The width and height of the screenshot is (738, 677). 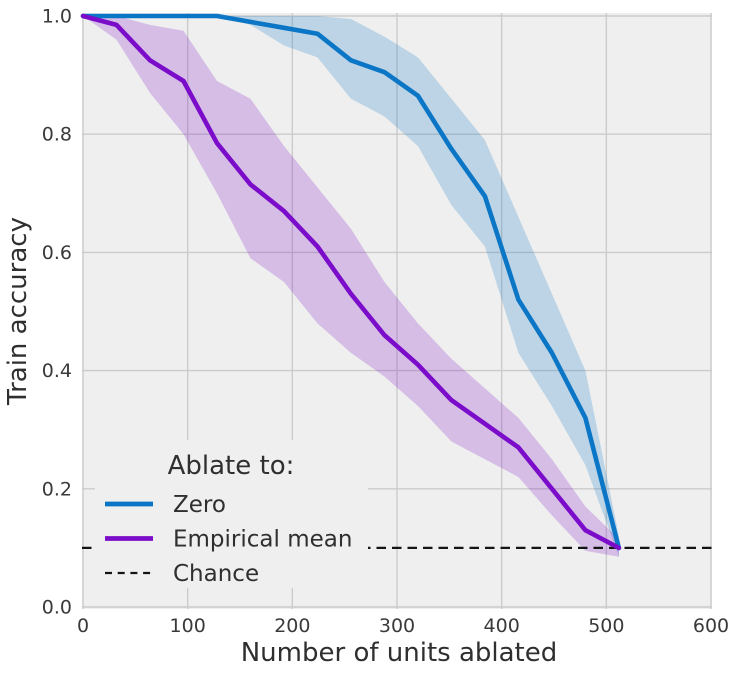 I want to click on legend-entry-label: Empirical mean, so click(x=262, y=540).